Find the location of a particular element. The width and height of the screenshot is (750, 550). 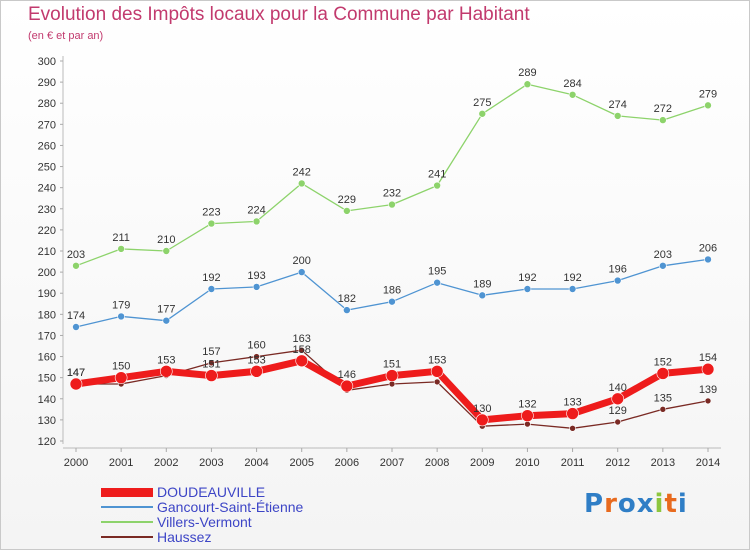

x-tick-label: 2007 is located at coordinates (392, 463).